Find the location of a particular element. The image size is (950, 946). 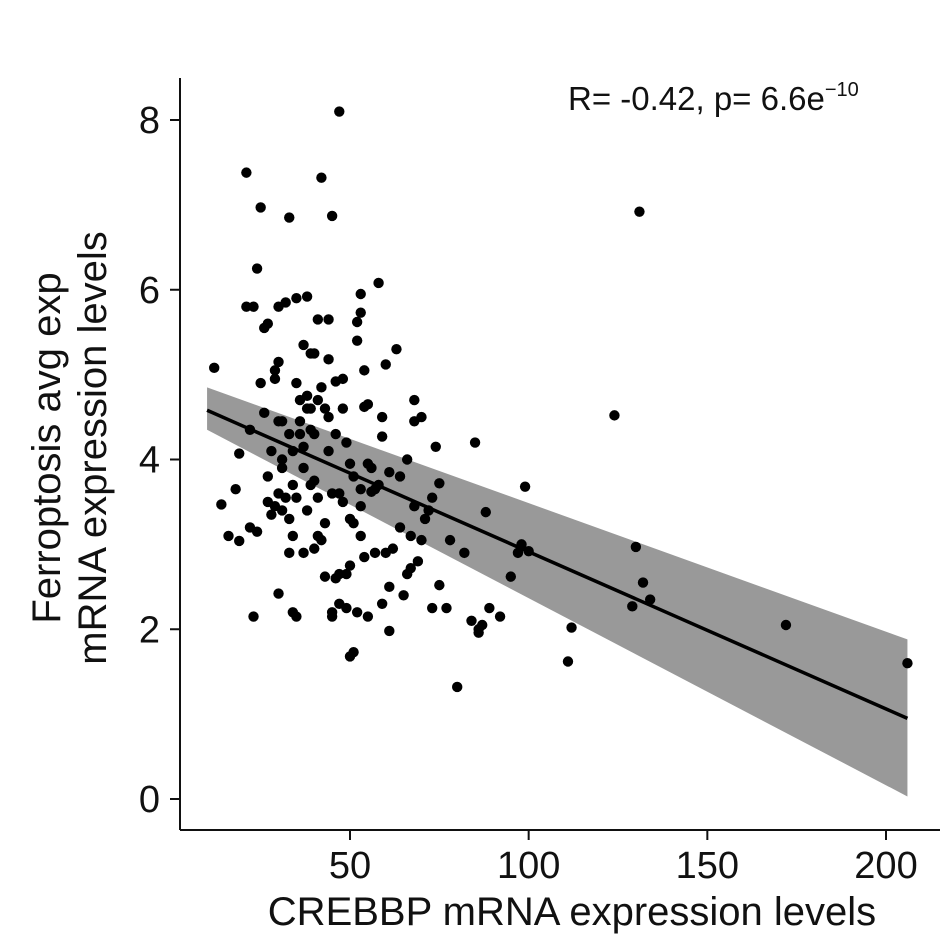

correlation-annotation-text: R= -0.42, p= 6.6e is located at coordinates (696, 98).